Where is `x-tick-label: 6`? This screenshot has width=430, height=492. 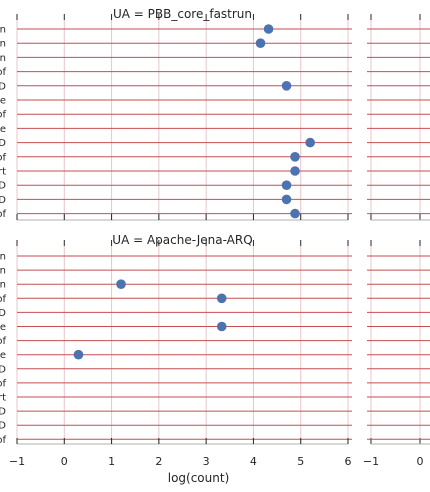 x-tick-label: 6 is located at coordinates (348, 461).